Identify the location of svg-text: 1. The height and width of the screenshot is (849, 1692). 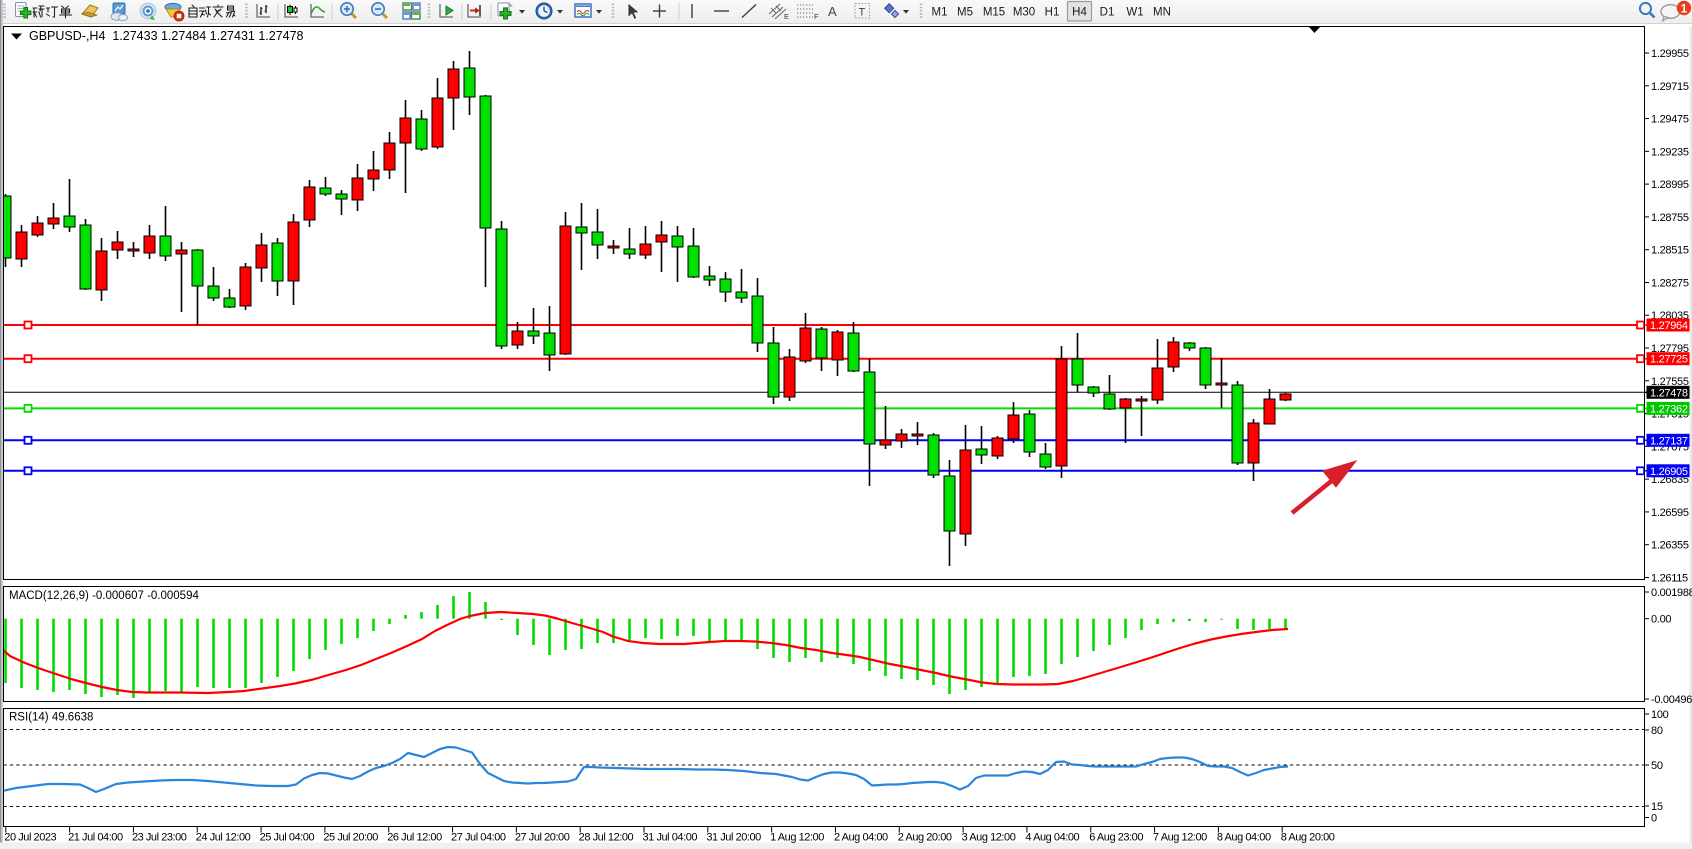
(1684, 9).